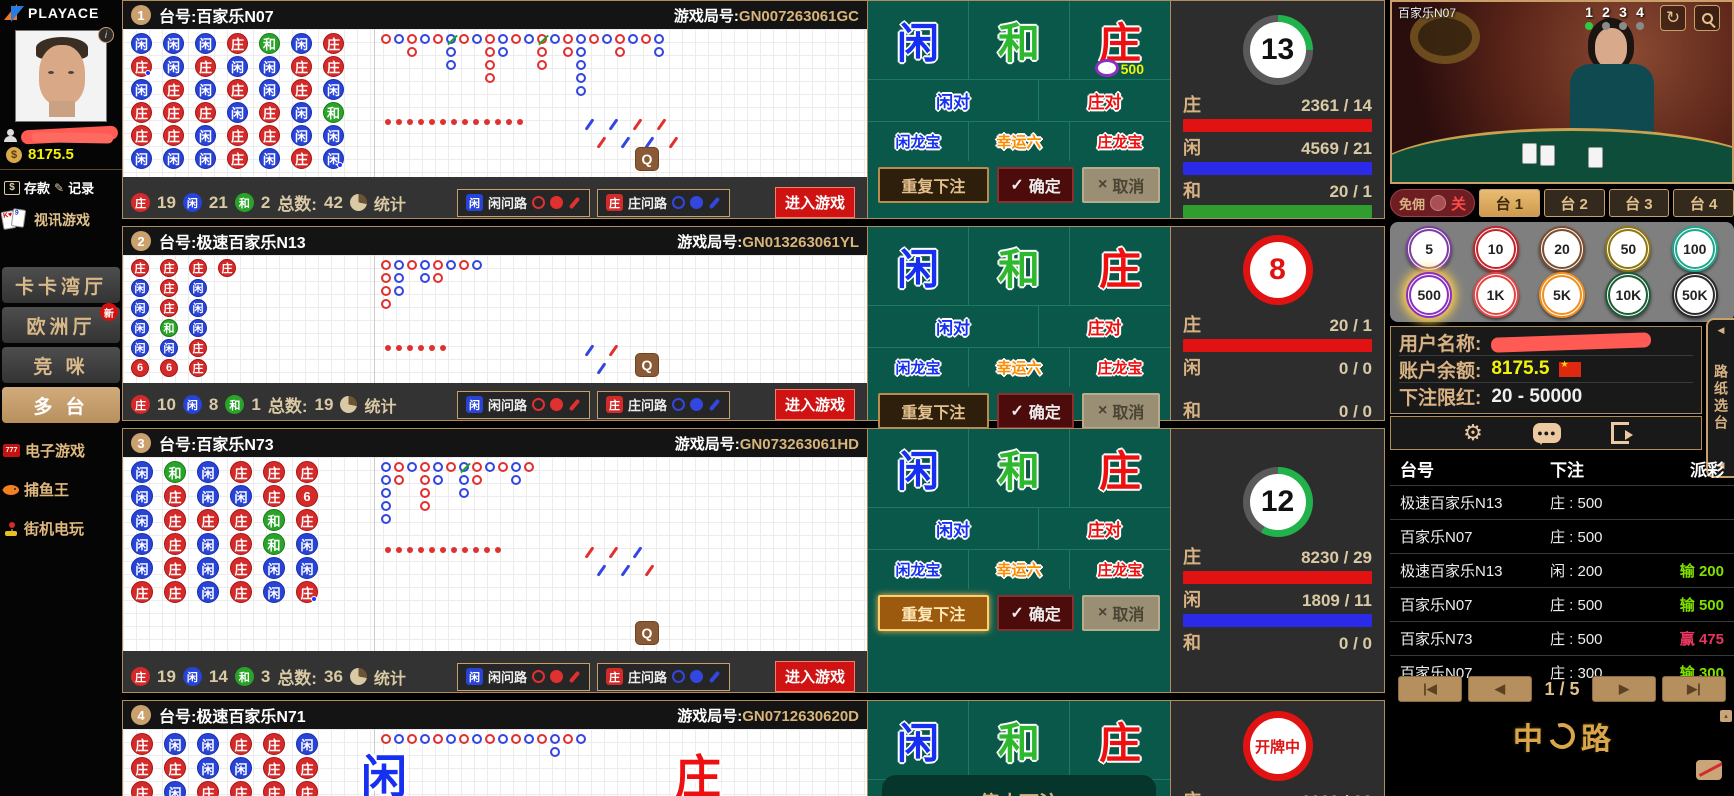 The width and height of the screenshot is (1734, 796). Describe the element at coordinates (1546, 434) in the screenshot. I see `chat-icon: ●●●` at that location.